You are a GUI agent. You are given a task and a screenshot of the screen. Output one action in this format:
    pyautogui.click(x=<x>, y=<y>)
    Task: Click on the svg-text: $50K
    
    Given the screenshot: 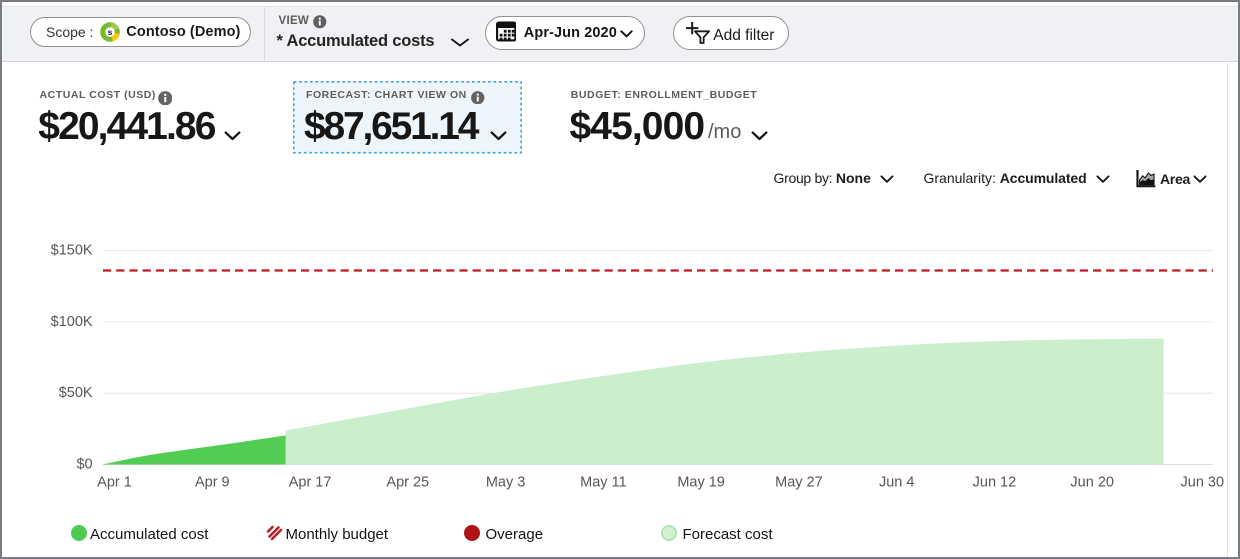 What is the action you would take?
    pyautogui.click(x=76, y=393)
    